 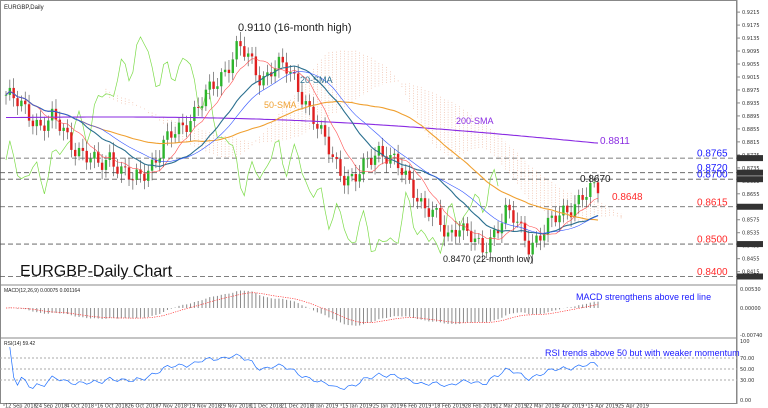 I want to click on macd-tick-bottom: -0.00740, so click(x=751, y=336).